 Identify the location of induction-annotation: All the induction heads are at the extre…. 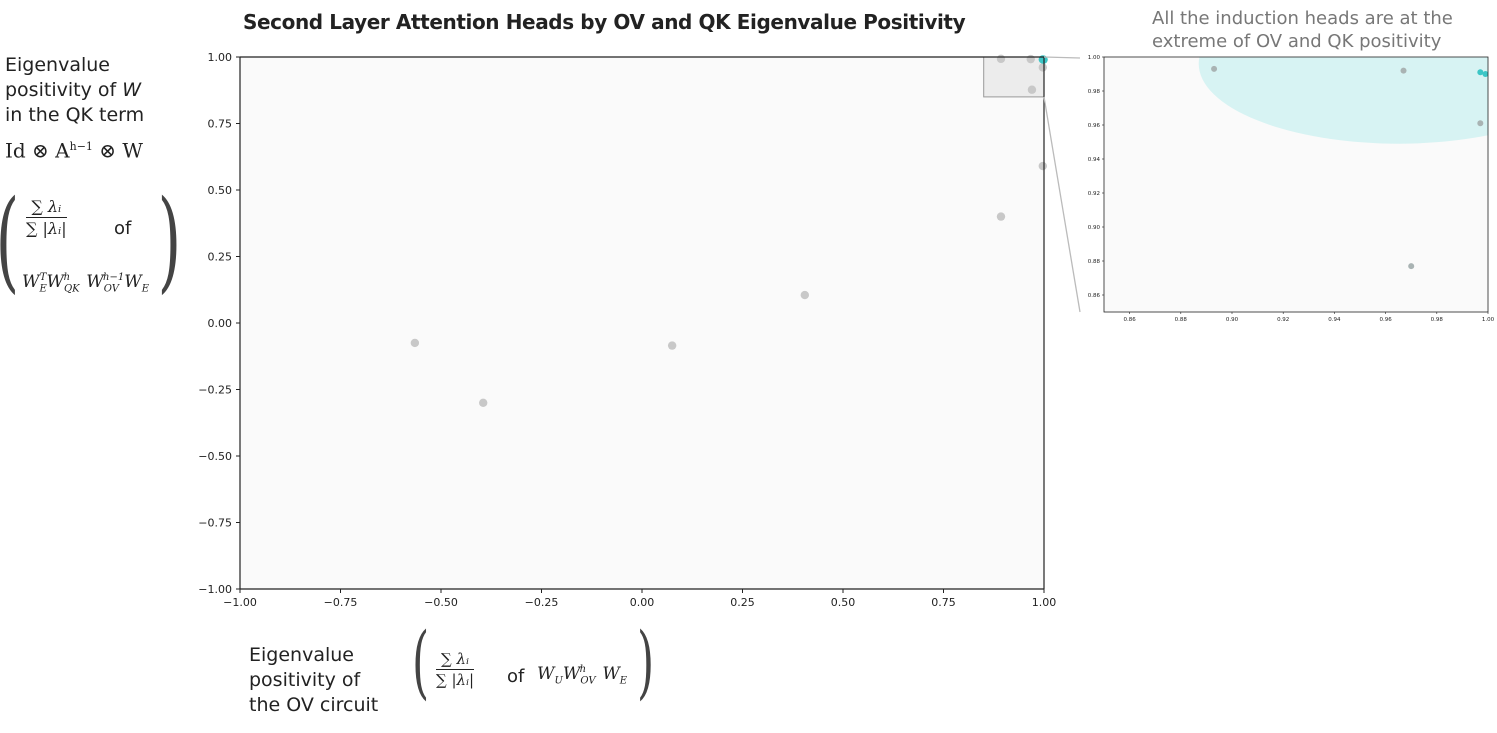
(1302, 30).